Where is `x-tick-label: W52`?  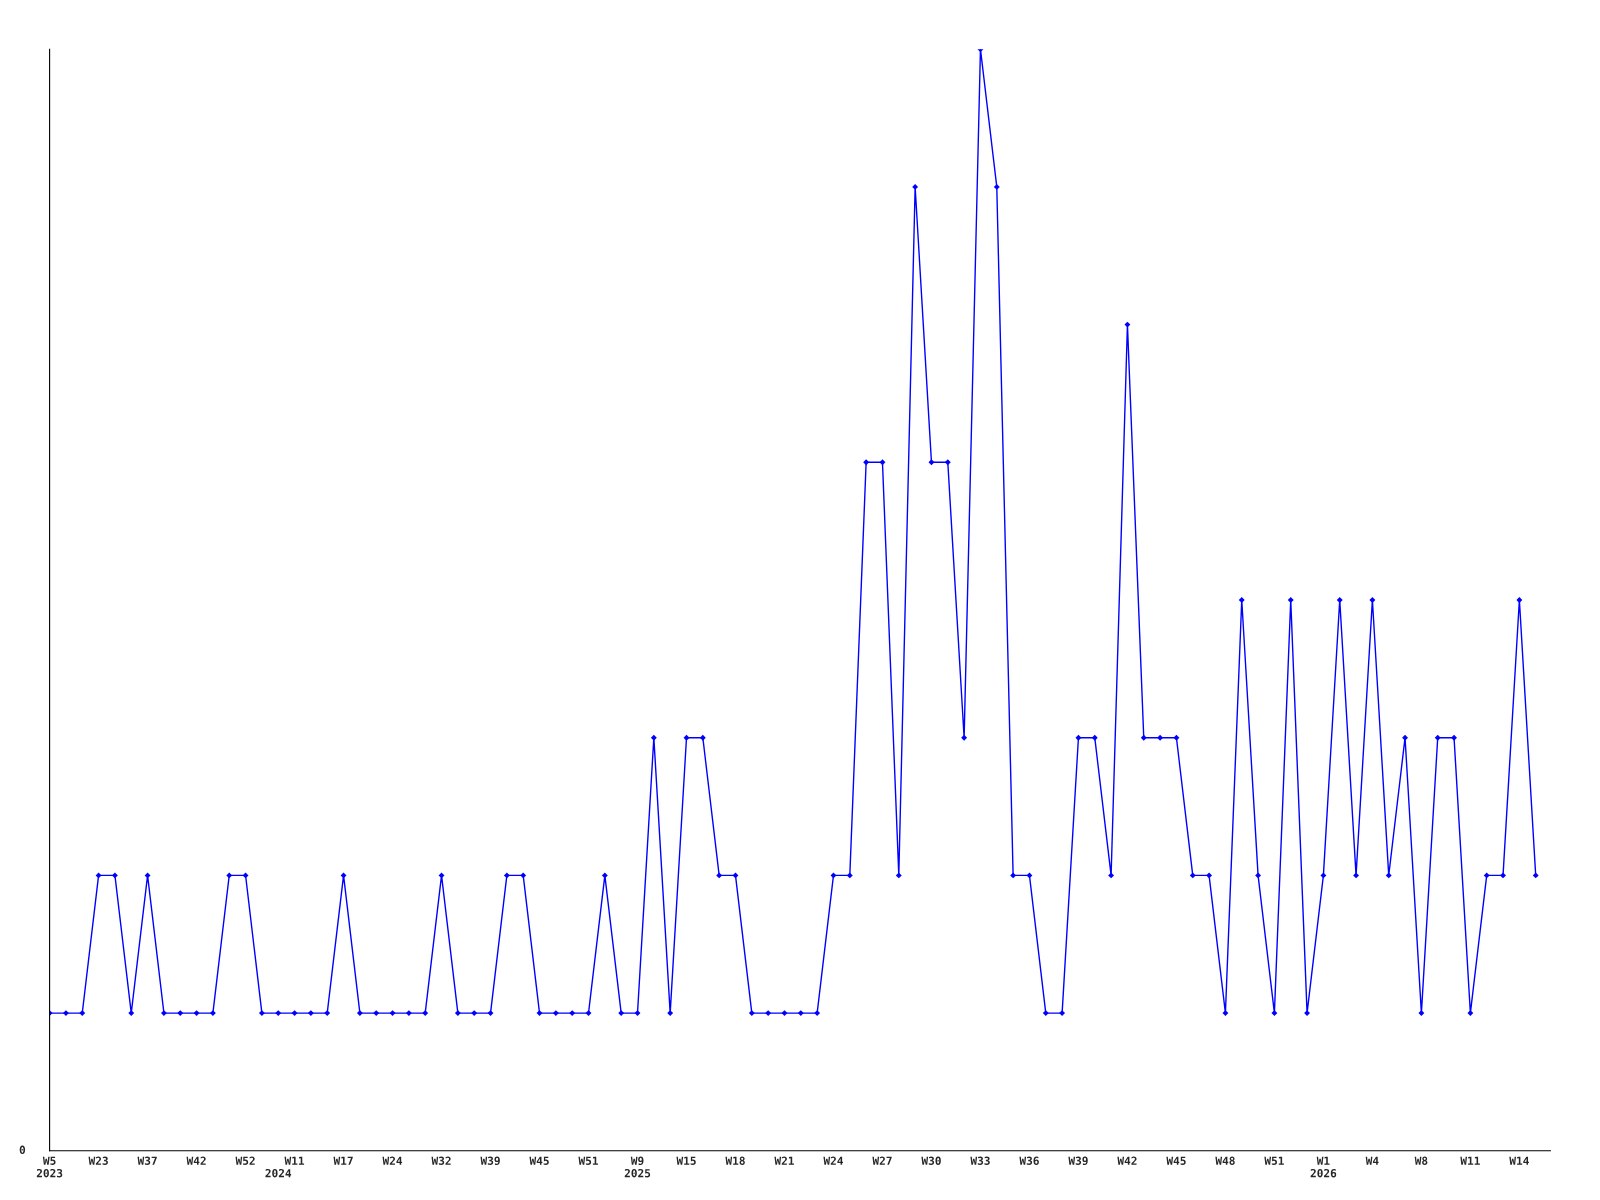 x-tick-label: W52 is located at coordinates (245, 1160).